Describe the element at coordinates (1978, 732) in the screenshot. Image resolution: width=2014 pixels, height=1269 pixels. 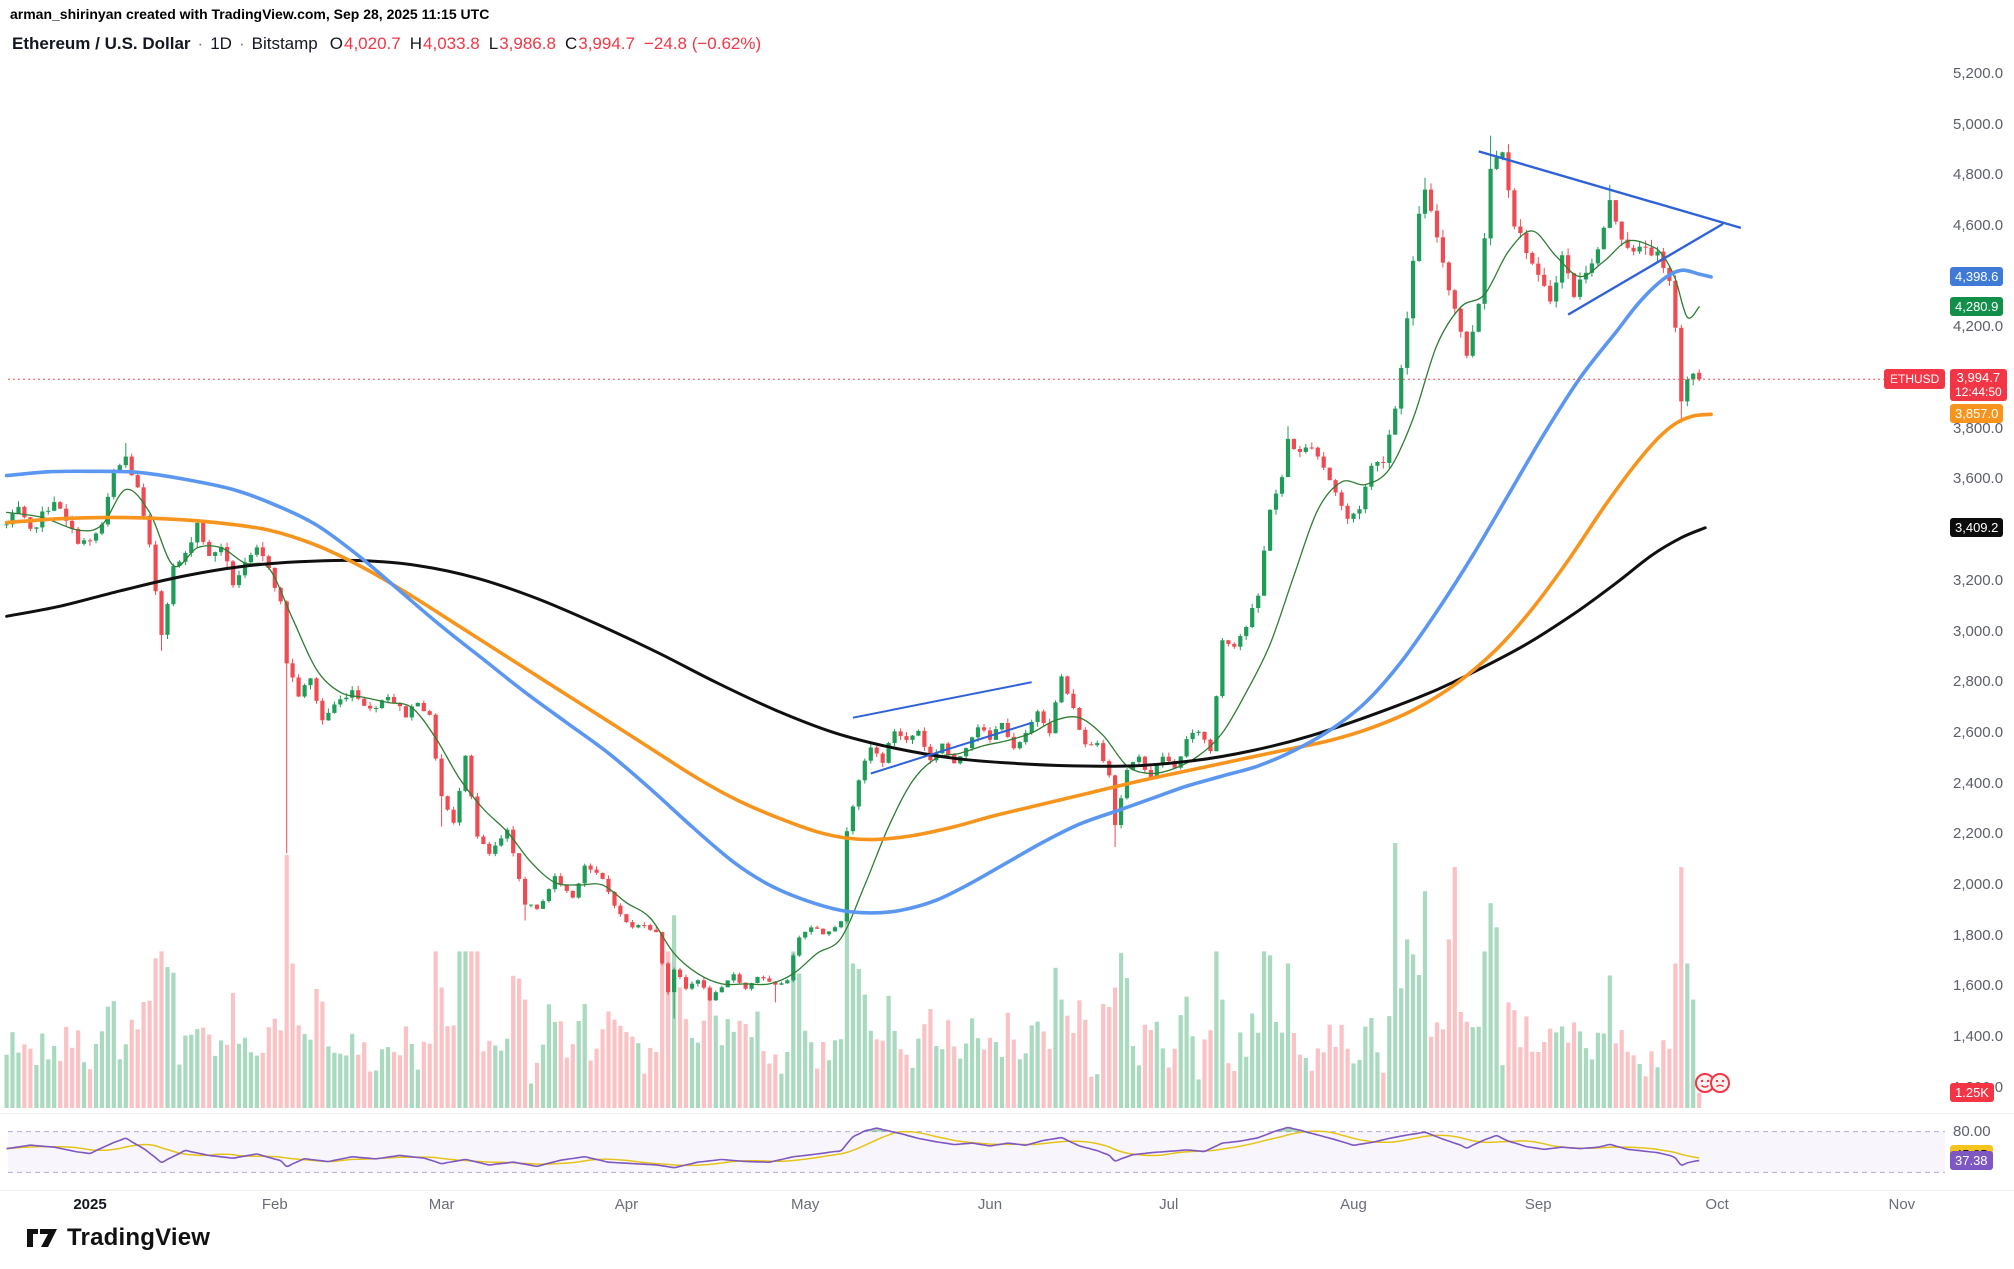
I see `price-tick-label: 2,600.0` at that location.